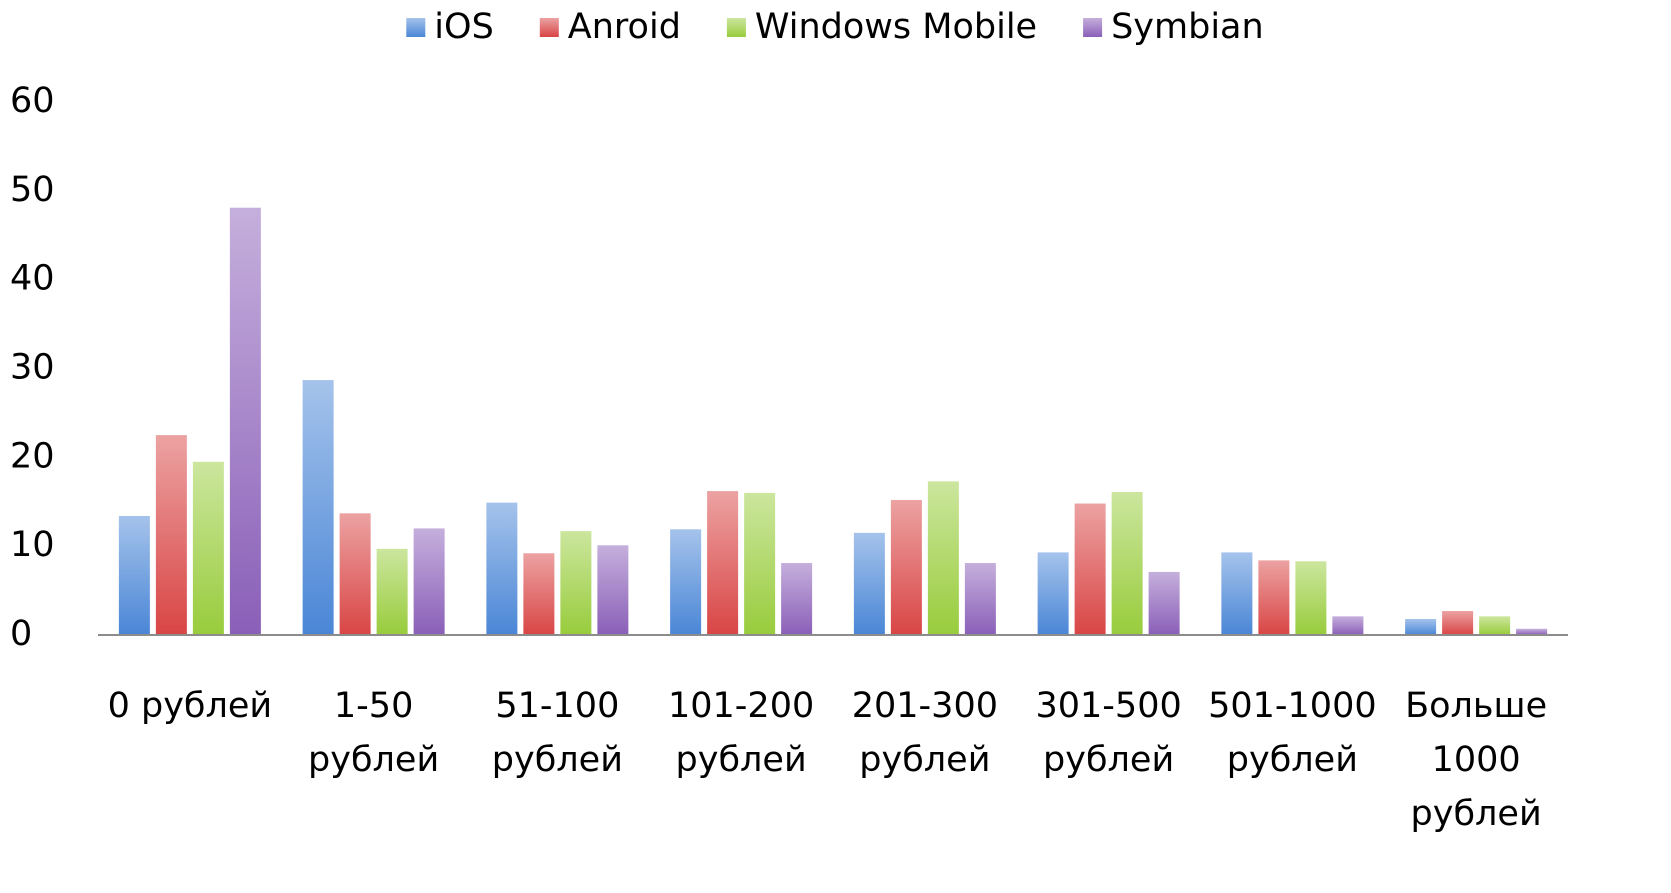 Image resolution: width=1671 pixels, height=893 pixels. Describe the element at coordinates (32, 545) in the screenshot. I see `y-tick-label: 10` at that location.